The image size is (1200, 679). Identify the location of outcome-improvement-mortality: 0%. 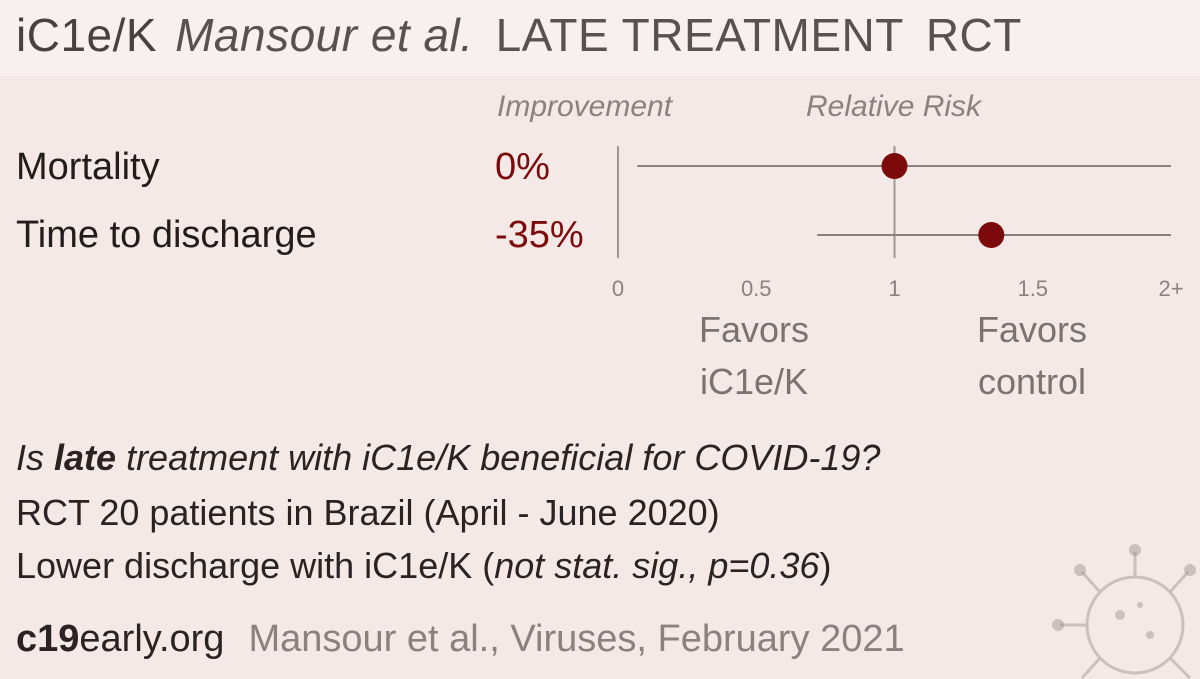
(522, 167).